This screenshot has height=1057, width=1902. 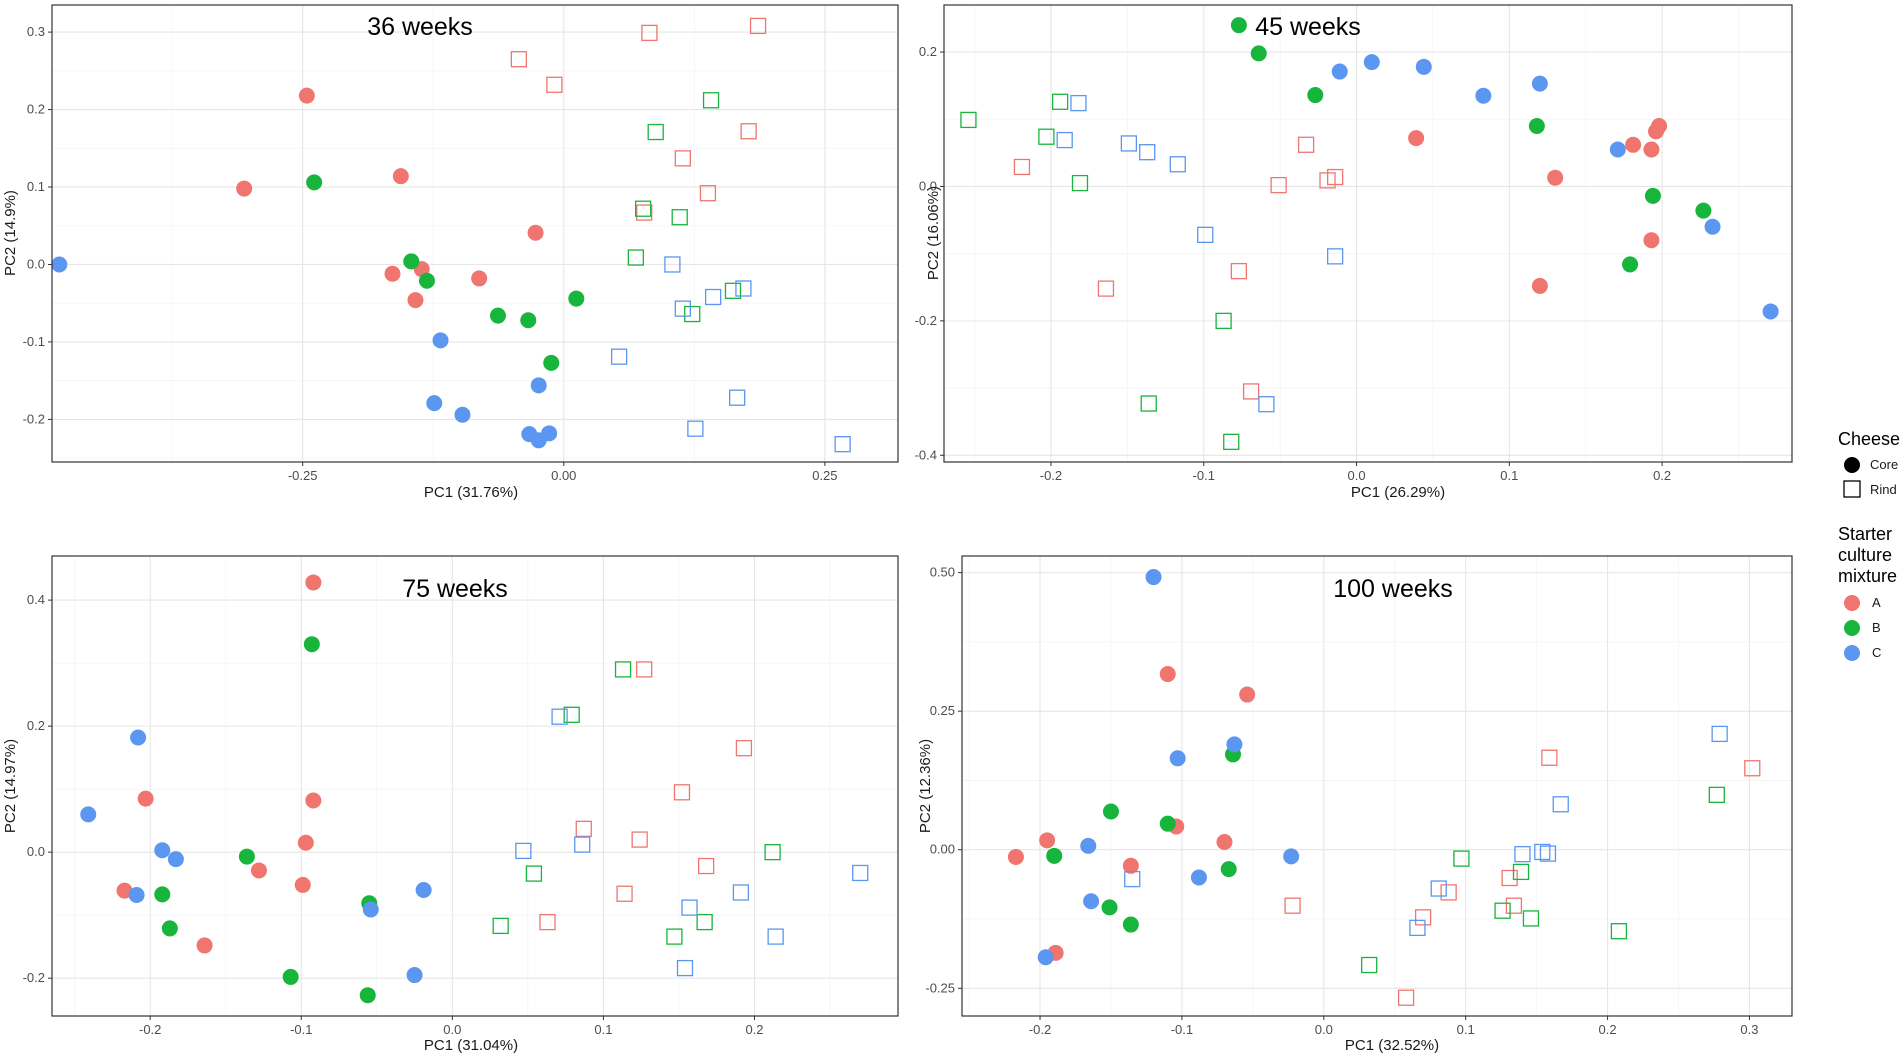 What do you see at coordinates (1393, 589) in the screenshot?
I see `panel-title: 100 weeks` at bounding box center [1393, 589].